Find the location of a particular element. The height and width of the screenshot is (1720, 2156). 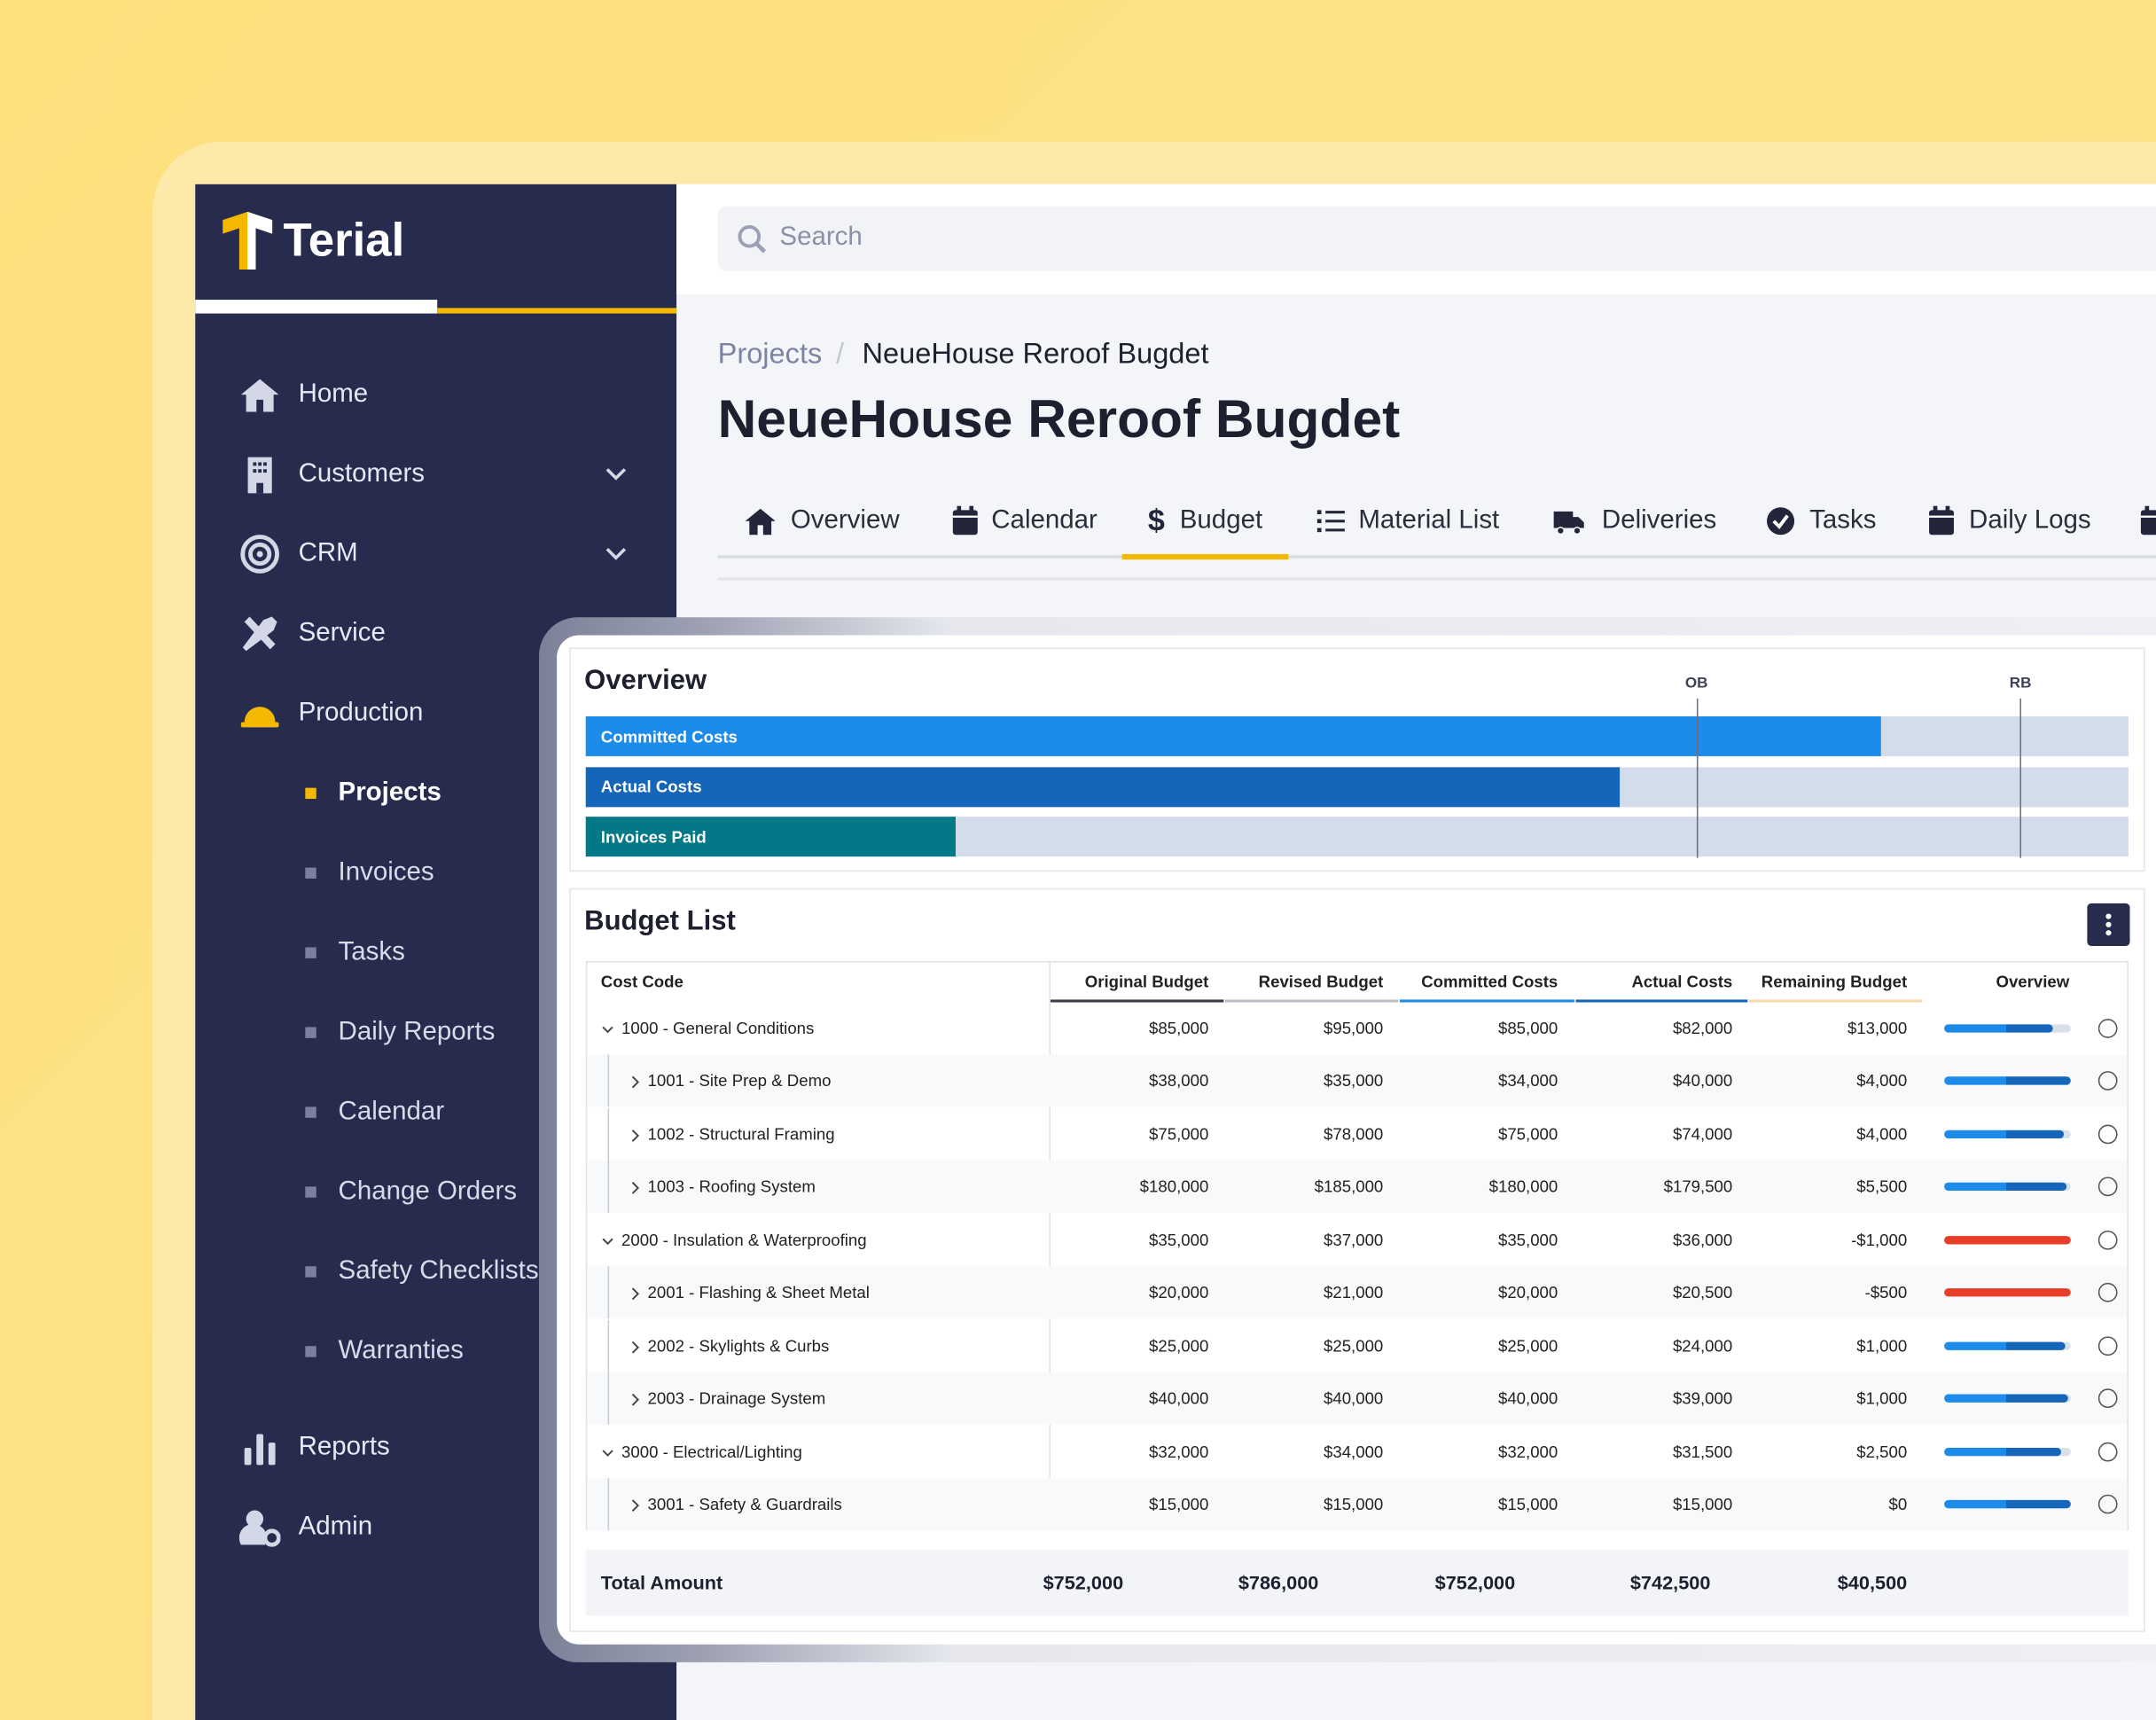

tab-icon: $ is located at coordinates (1156, 521).